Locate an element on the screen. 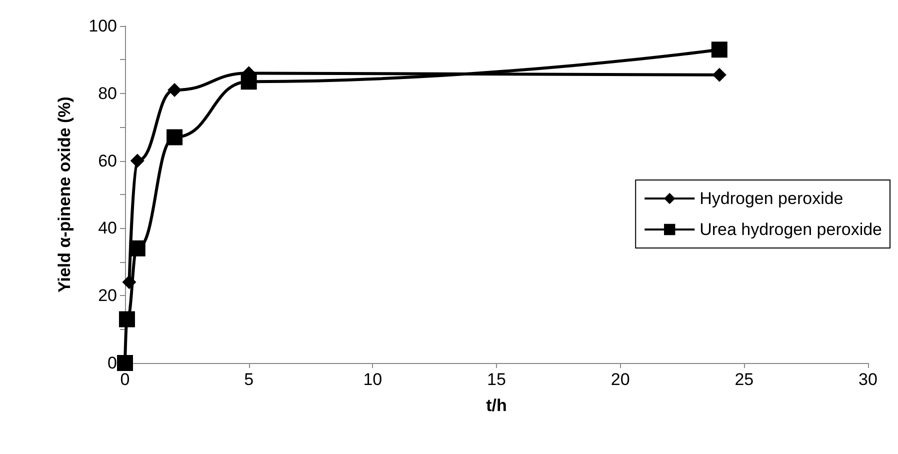  y-tick-label: 20 is located at coordinates (107, 296).